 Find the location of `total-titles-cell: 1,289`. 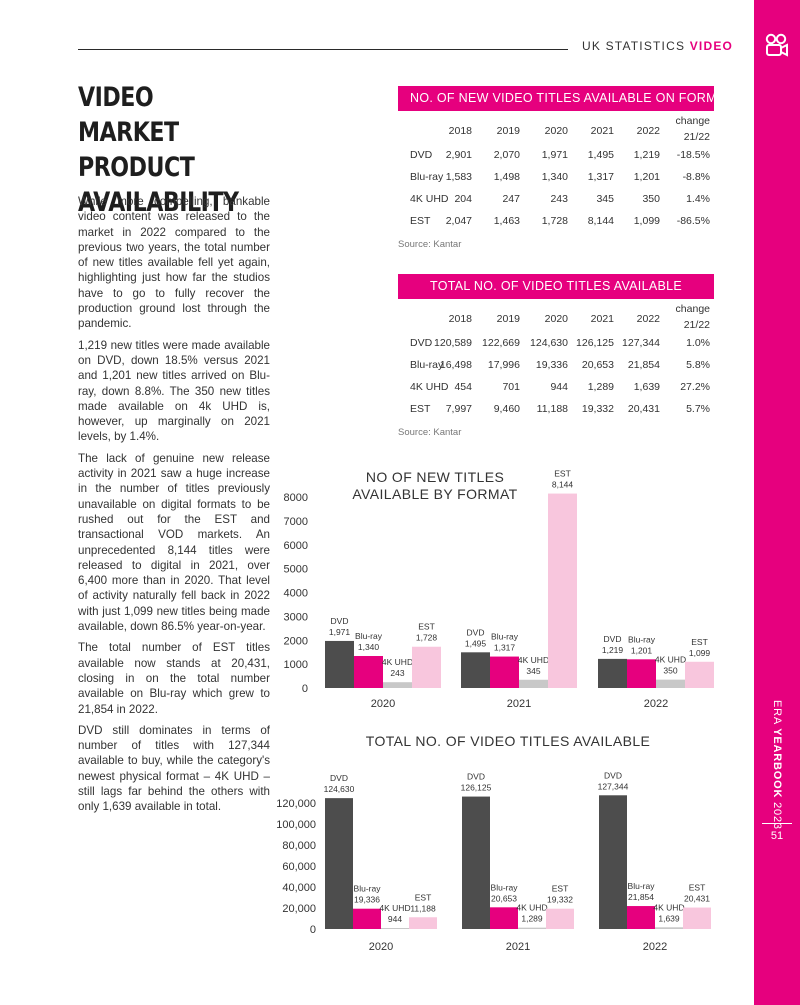

total-titles-cell: 1,289 is located at coordinates (600, 387).